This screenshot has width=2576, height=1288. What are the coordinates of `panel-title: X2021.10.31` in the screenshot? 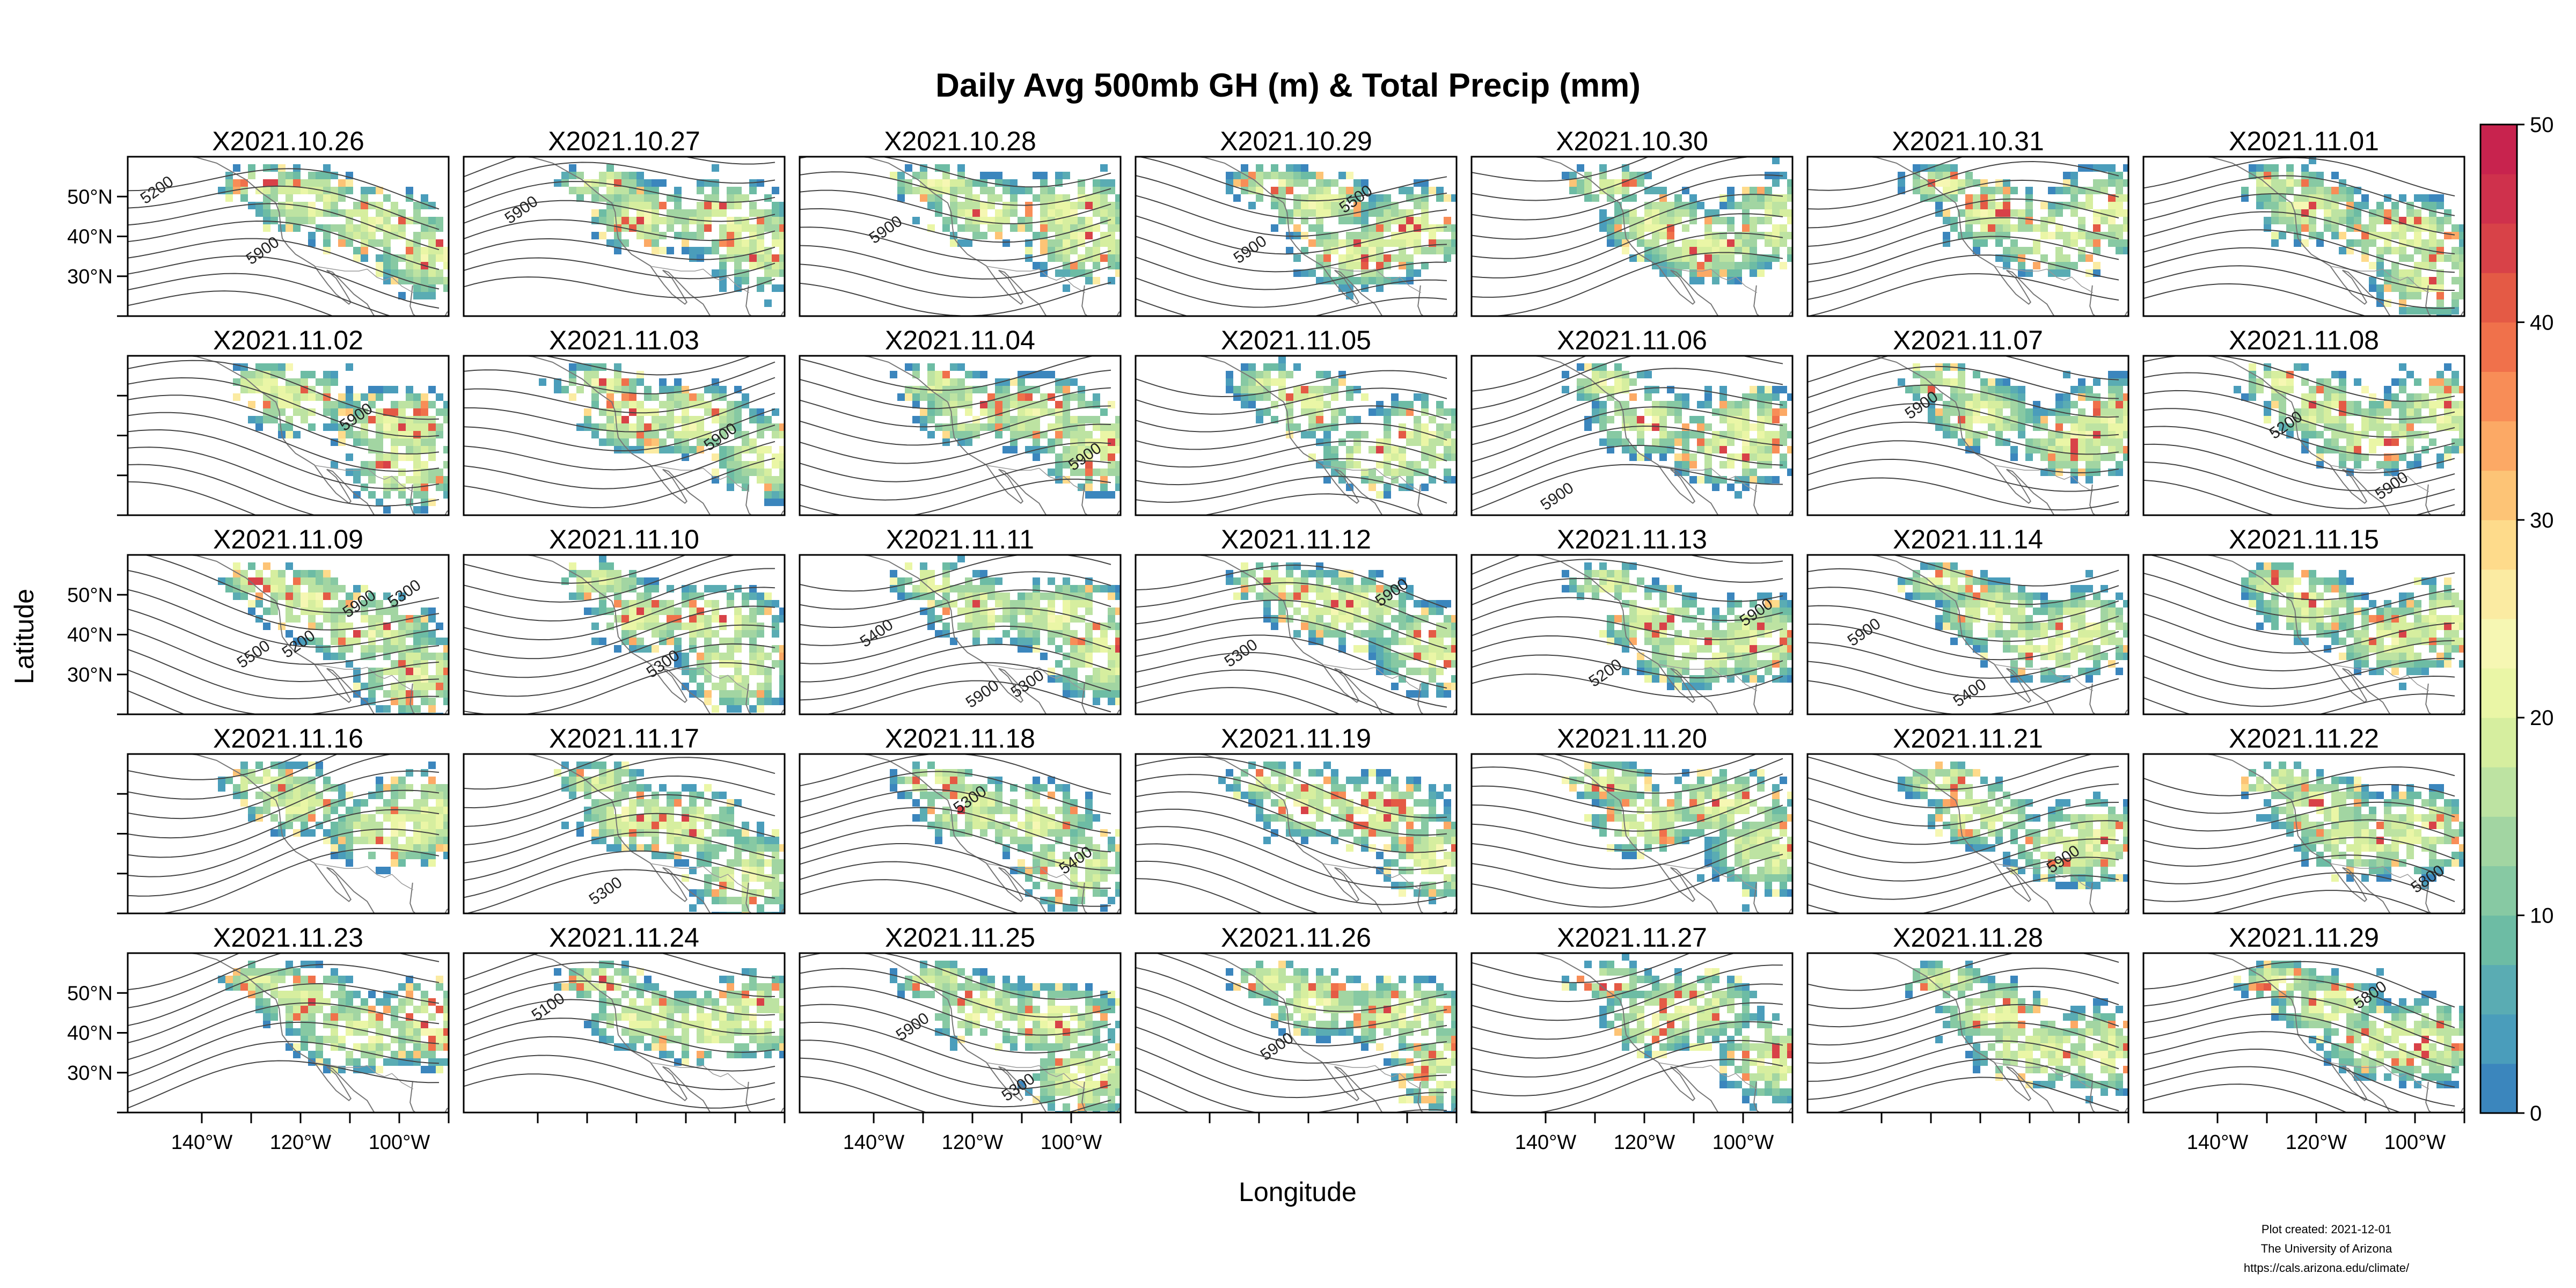 It's located at (1968, 141).